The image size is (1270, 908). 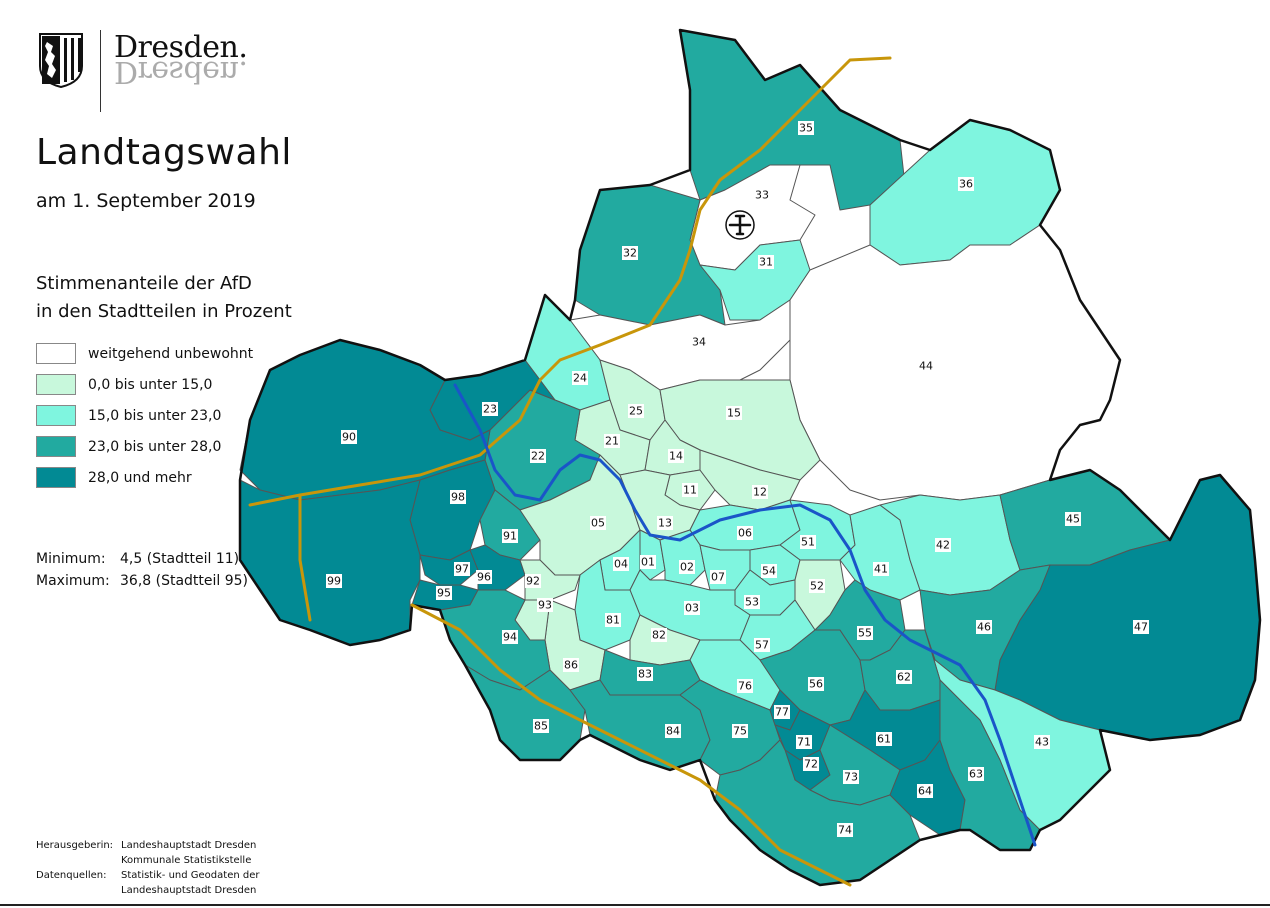 I want to click on svg-text: 34, so click(x=699, y=342).